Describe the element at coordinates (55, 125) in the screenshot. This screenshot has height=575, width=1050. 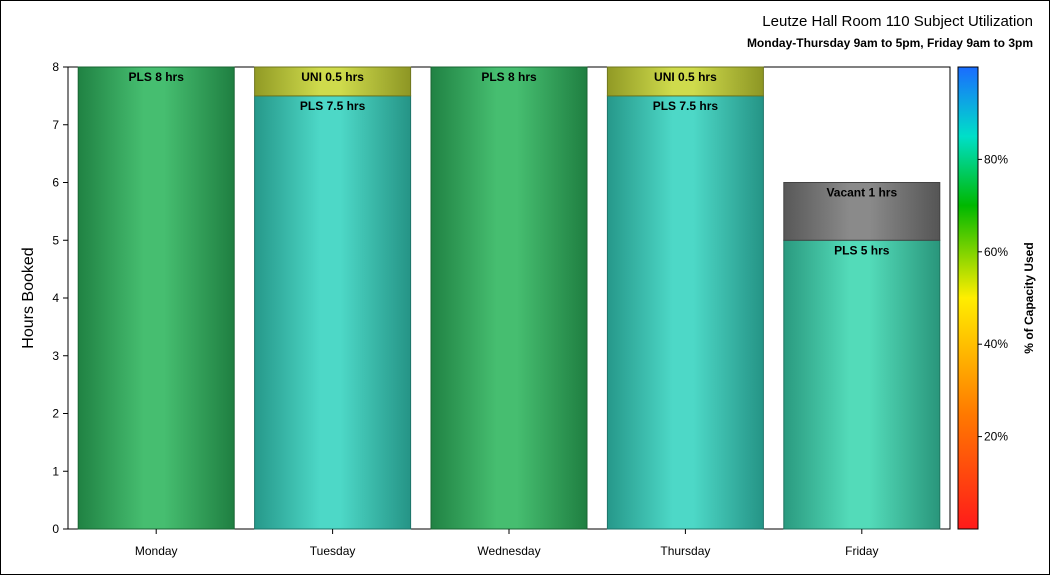
I see `y-tick-label: 7` at that location.